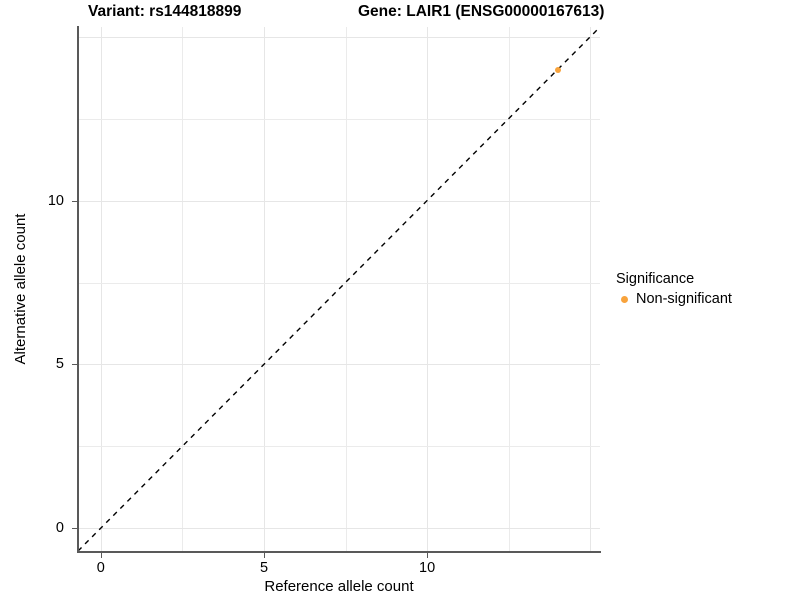  Describe the element at coordinates (59, 364) in the screenshot. I see `y-tick-label: 5` at that location.